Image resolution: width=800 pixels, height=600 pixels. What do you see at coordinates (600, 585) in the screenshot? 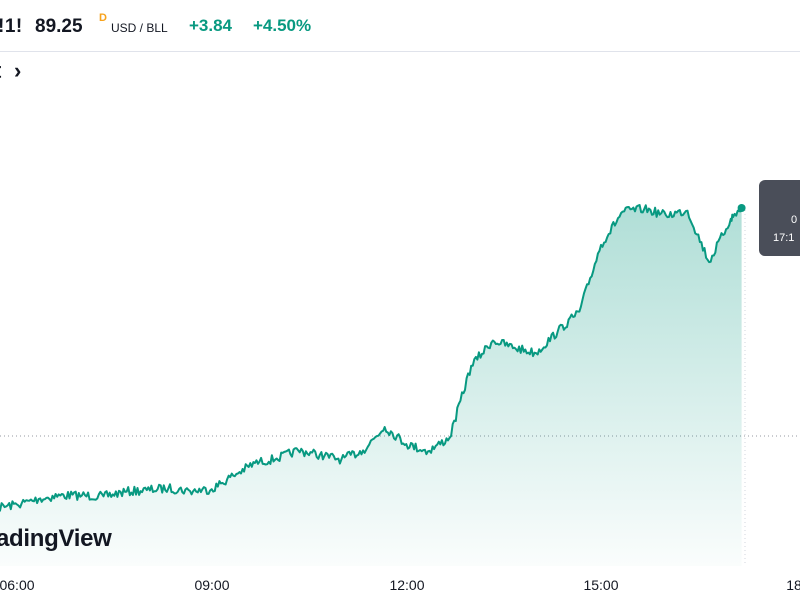
I see `x-axis-tick-label: 15:00` at bounding box center [600, 585].